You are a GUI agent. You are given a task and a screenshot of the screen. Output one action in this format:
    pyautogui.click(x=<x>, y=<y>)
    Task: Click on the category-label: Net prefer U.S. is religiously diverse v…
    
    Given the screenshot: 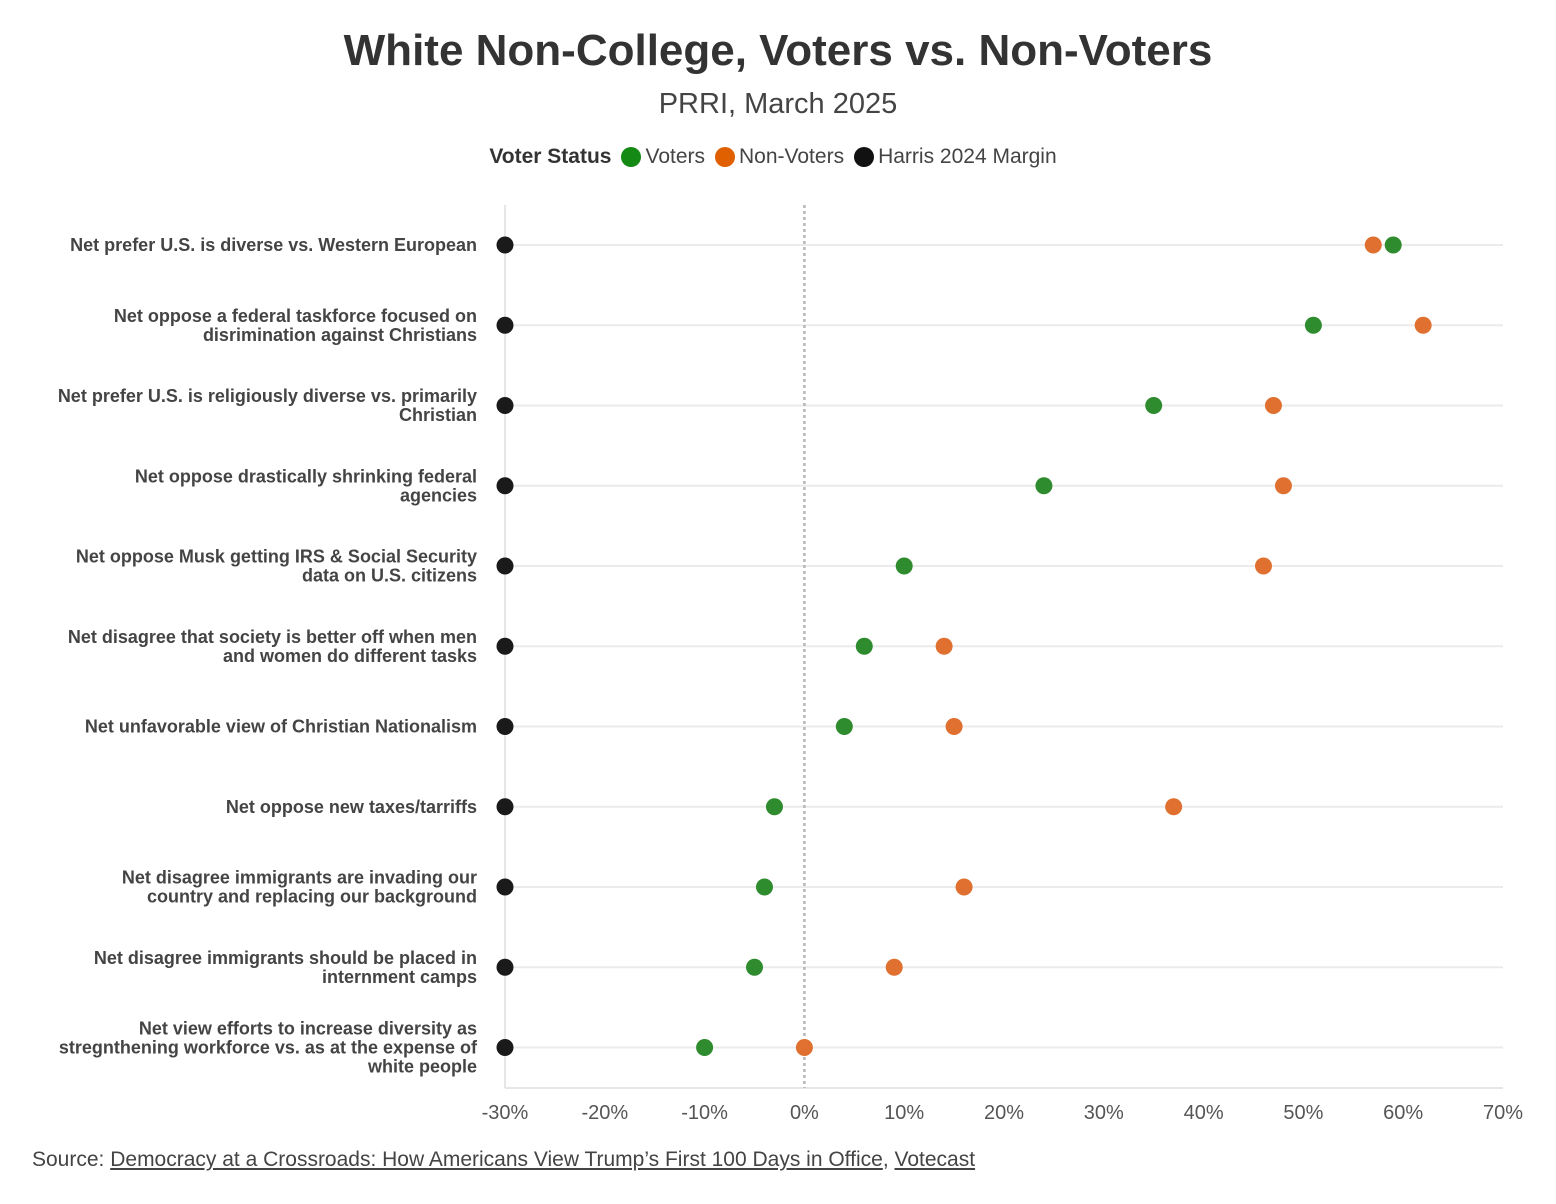 What is the action you would take?
    pyautogui.click(x=267, y=405)
    